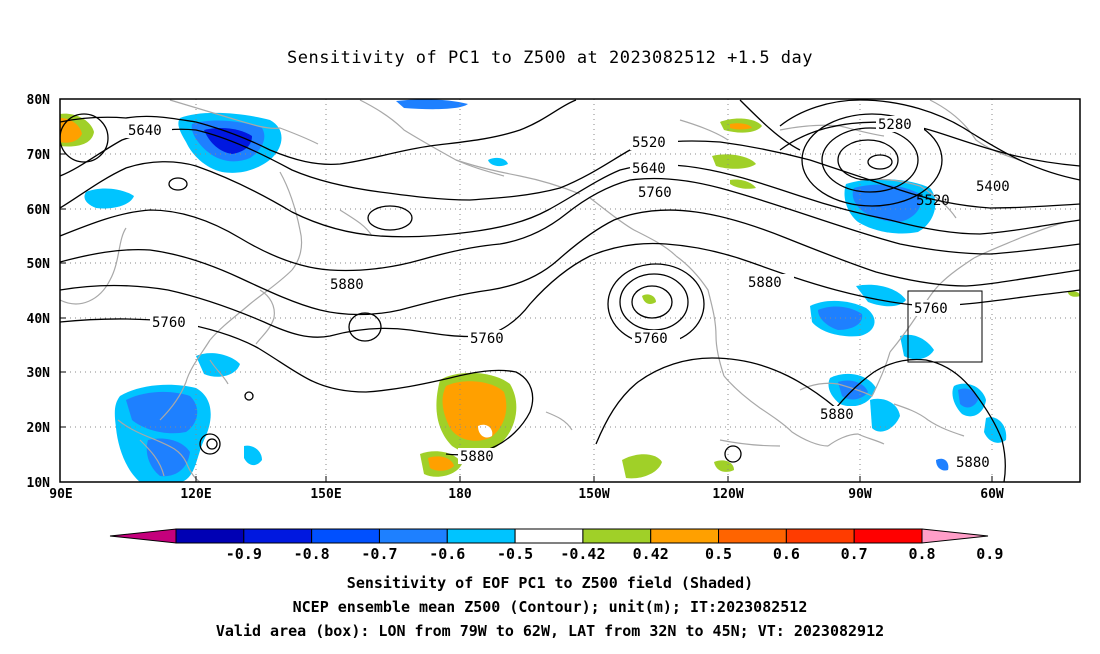 Image resolution: width=1100 pixels, height=654 pixels. I want to click on lat-label-40n: 40N, so click(39, 319).